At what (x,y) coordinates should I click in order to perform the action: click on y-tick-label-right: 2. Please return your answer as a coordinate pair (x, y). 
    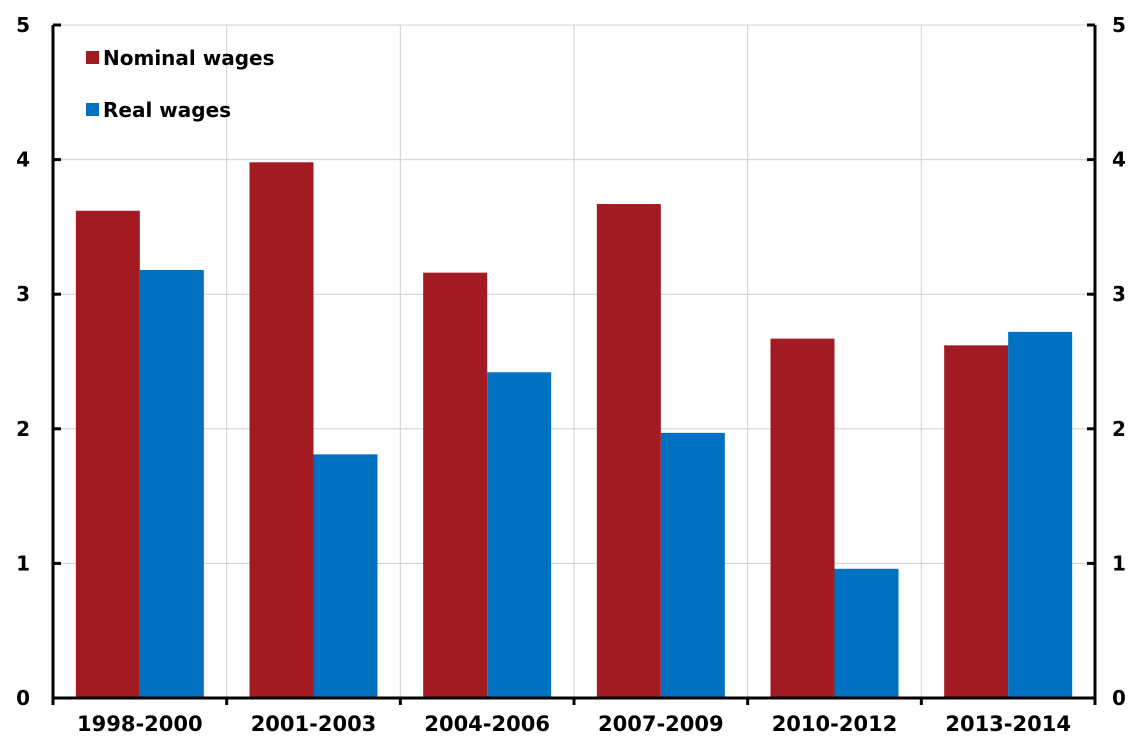
    Looking at the image, I should click on (1119, 429).